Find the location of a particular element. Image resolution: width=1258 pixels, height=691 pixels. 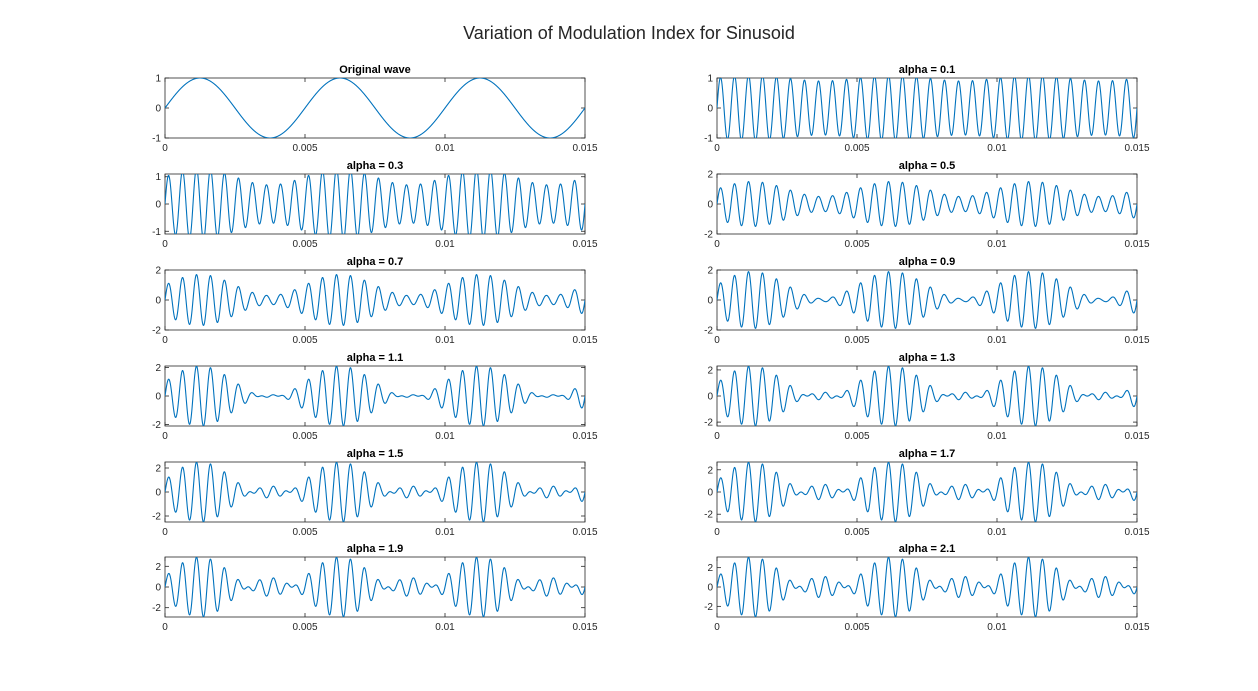

subplot-title: alpha = 0.3 is located at coordinates (375, 166).